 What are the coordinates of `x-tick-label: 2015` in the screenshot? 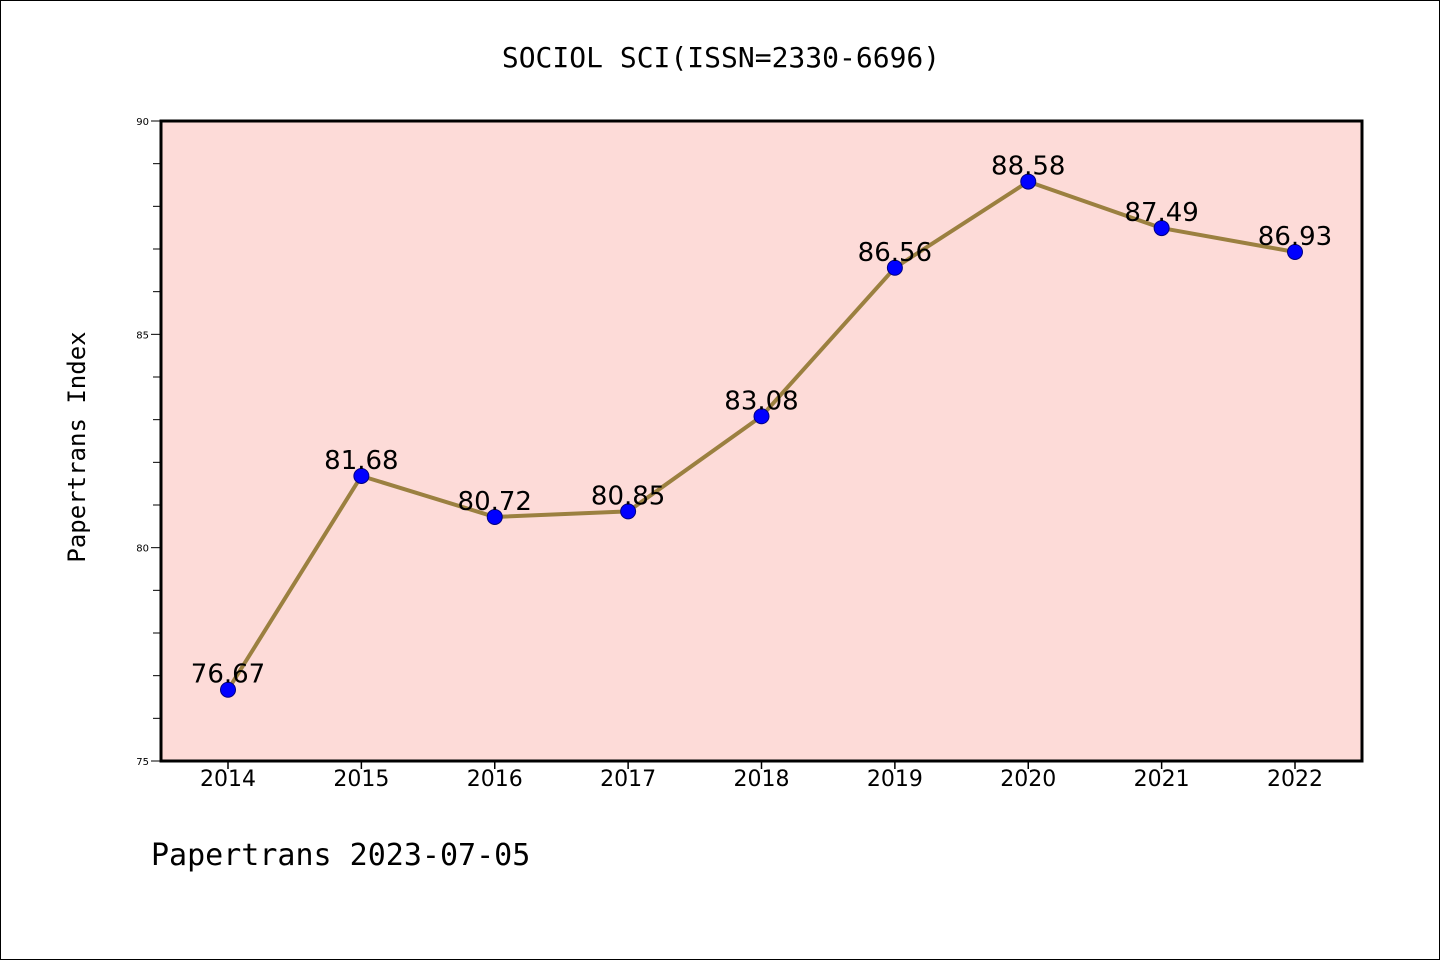 It's located at (361, 779).